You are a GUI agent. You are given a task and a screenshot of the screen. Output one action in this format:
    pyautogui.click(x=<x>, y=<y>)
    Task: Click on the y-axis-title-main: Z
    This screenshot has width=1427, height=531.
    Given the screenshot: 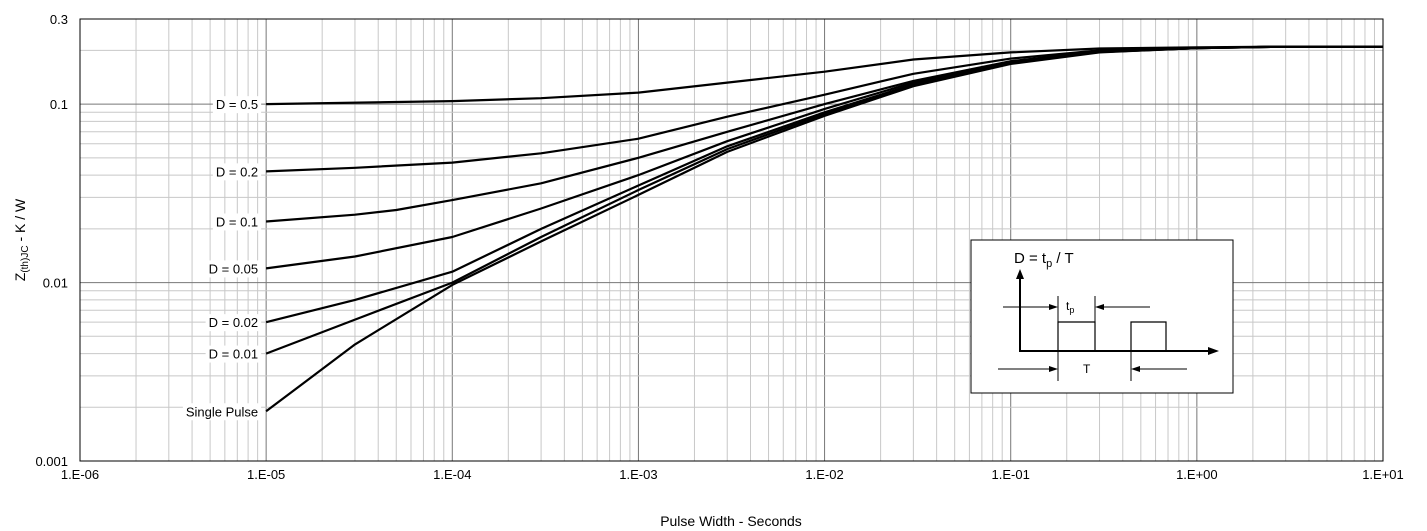 What is the action you would take?
    pyautogui.click(x=20, y=276)
    